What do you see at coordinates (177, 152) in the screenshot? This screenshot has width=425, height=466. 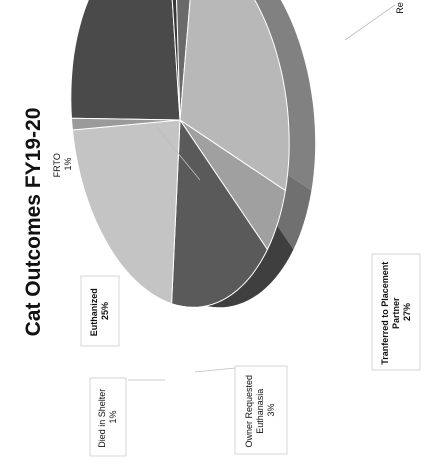 I see `leader-line-frto` at bounding box center [177, 152].